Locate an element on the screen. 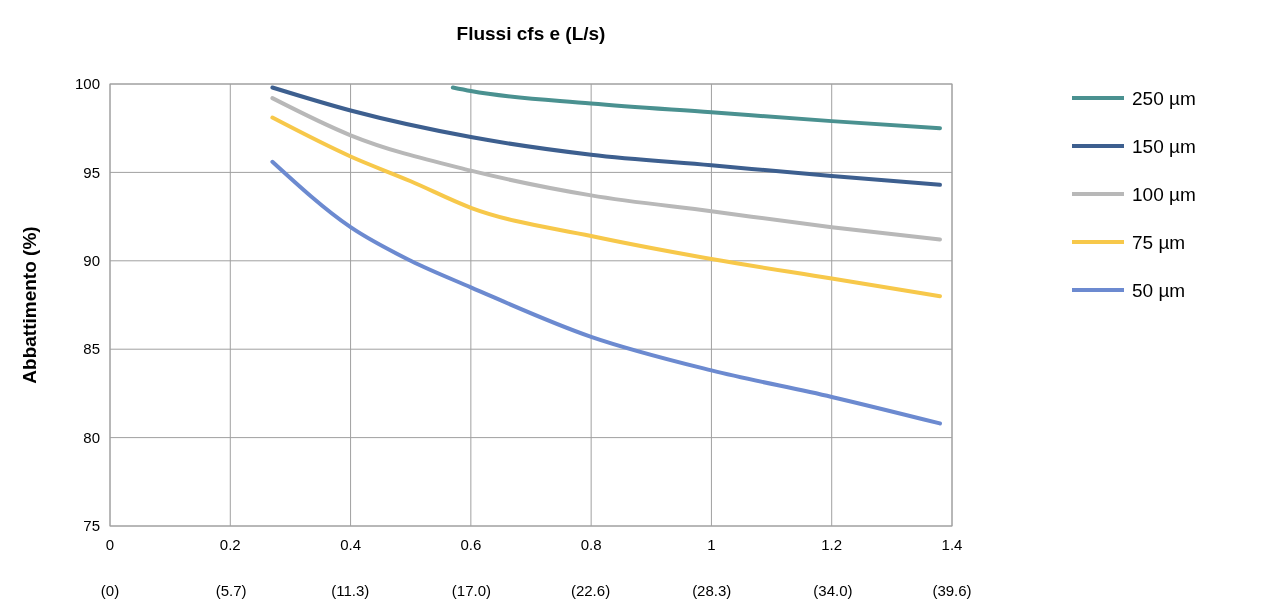 The width and height of the screenshot is (1286, 616). x2-tick-label: (17.0) is located at coordinates (471, 590).